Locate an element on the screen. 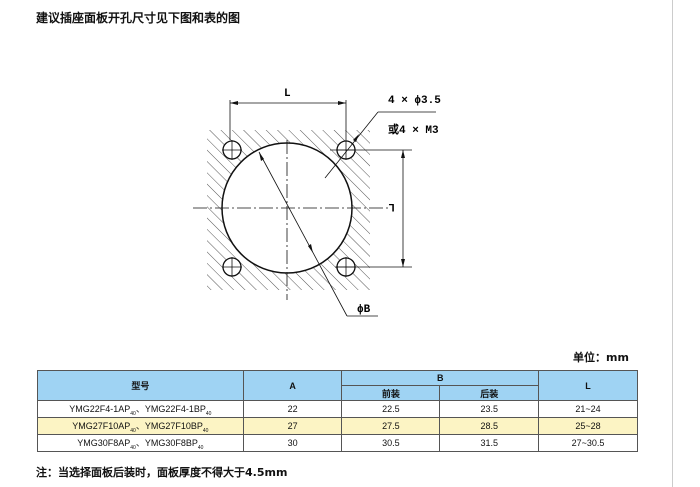  b-front-cell: 27.5 is located at coordinates (391, 426).